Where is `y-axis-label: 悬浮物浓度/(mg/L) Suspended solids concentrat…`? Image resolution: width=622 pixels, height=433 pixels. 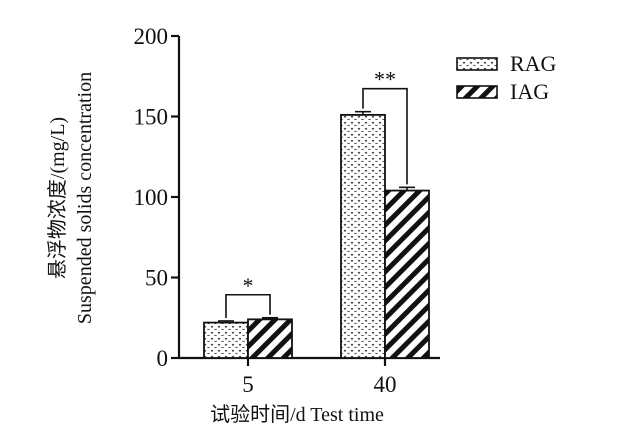
y-axis-label: 悬浮物浓度/(mg/L) Suspended solids concentrat… is located at coordinates (71, 198).